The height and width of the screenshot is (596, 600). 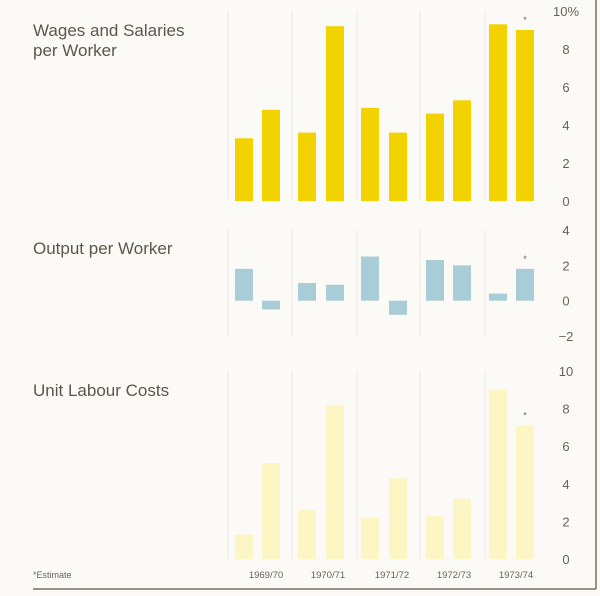 What do you see at coordinates (103, 248) in the screenshot?
I see `panel-2-title: Output per Worker` at bounding box center [103, 248].